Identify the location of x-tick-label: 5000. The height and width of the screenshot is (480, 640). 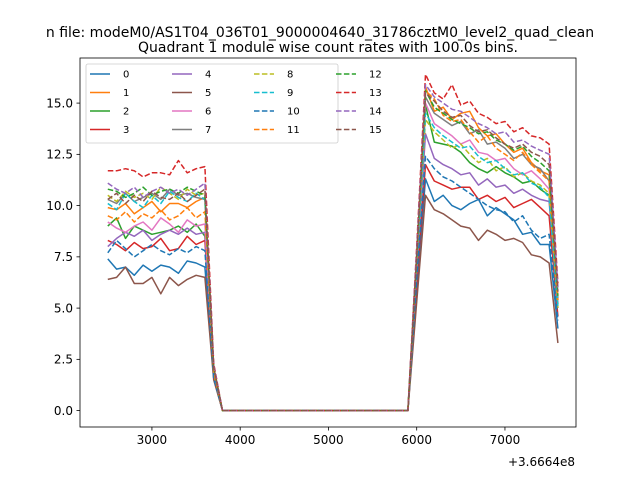
(328, 440).